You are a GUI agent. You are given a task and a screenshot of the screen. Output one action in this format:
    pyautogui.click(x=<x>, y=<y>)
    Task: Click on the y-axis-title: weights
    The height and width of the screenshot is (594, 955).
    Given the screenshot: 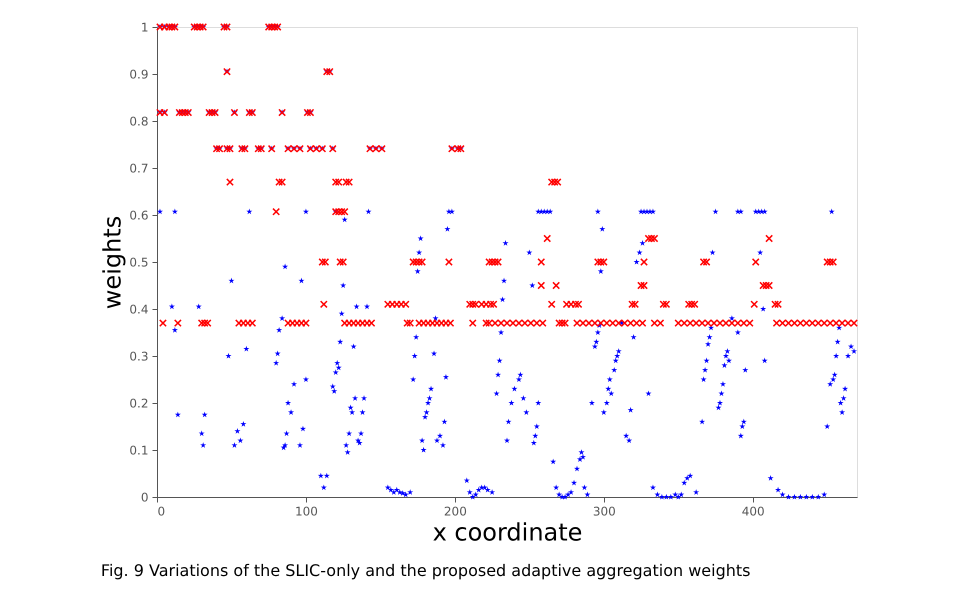 What is the action you would take?
    pyautogui.click(x=112, y=263)
    